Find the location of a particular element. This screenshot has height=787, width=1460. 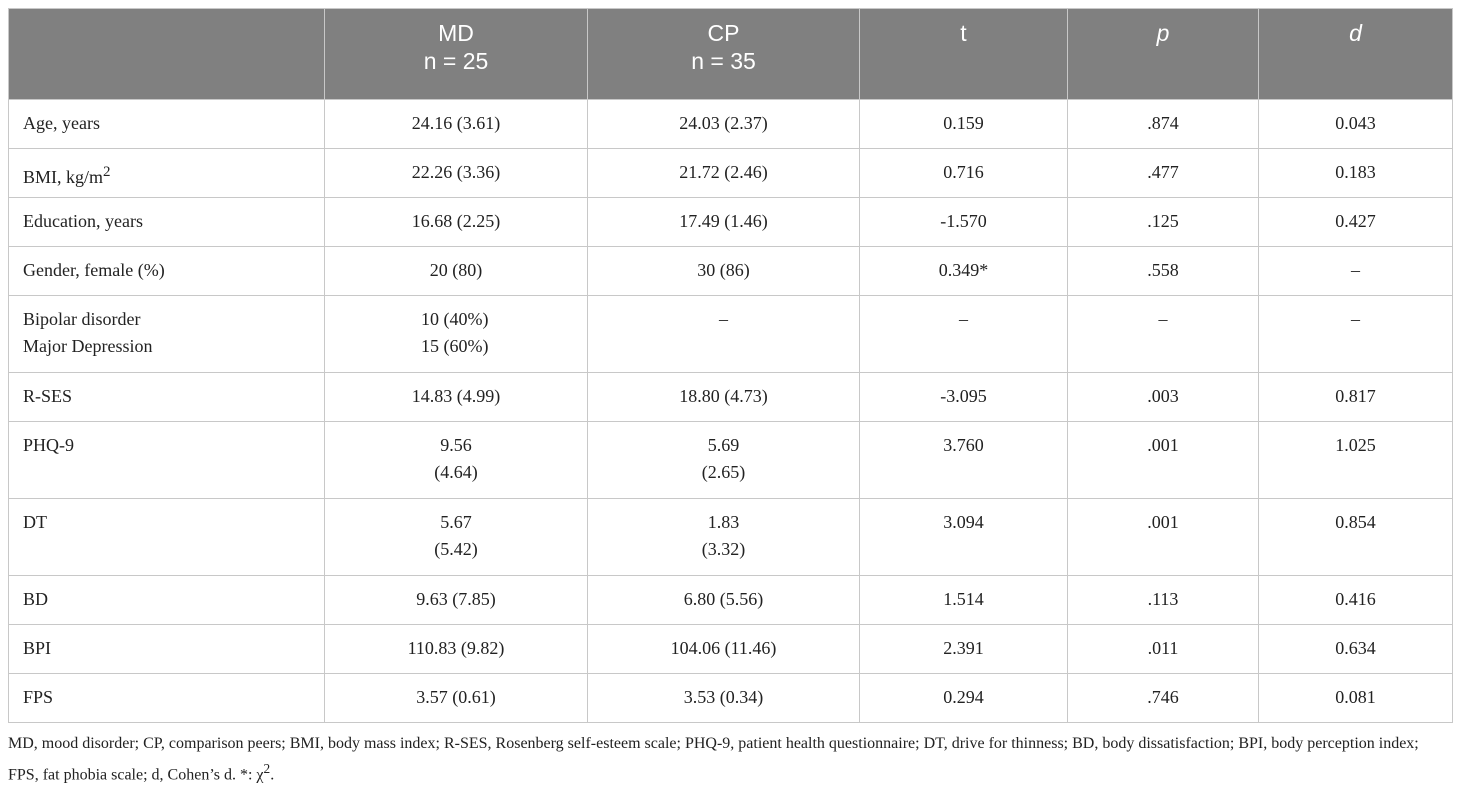

cell-p: .001 is located at coordinates (1163, 460).